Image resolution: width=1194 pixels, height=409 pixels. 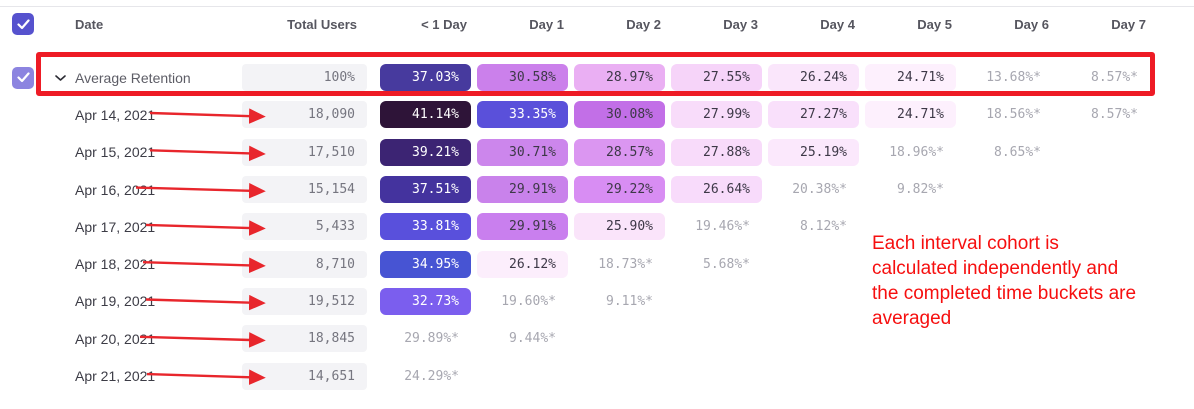 What do you see at coordinates (619, 152) in the screenshot?
I see `retention-cell: 28.57%` at bounding box center [619, 152].